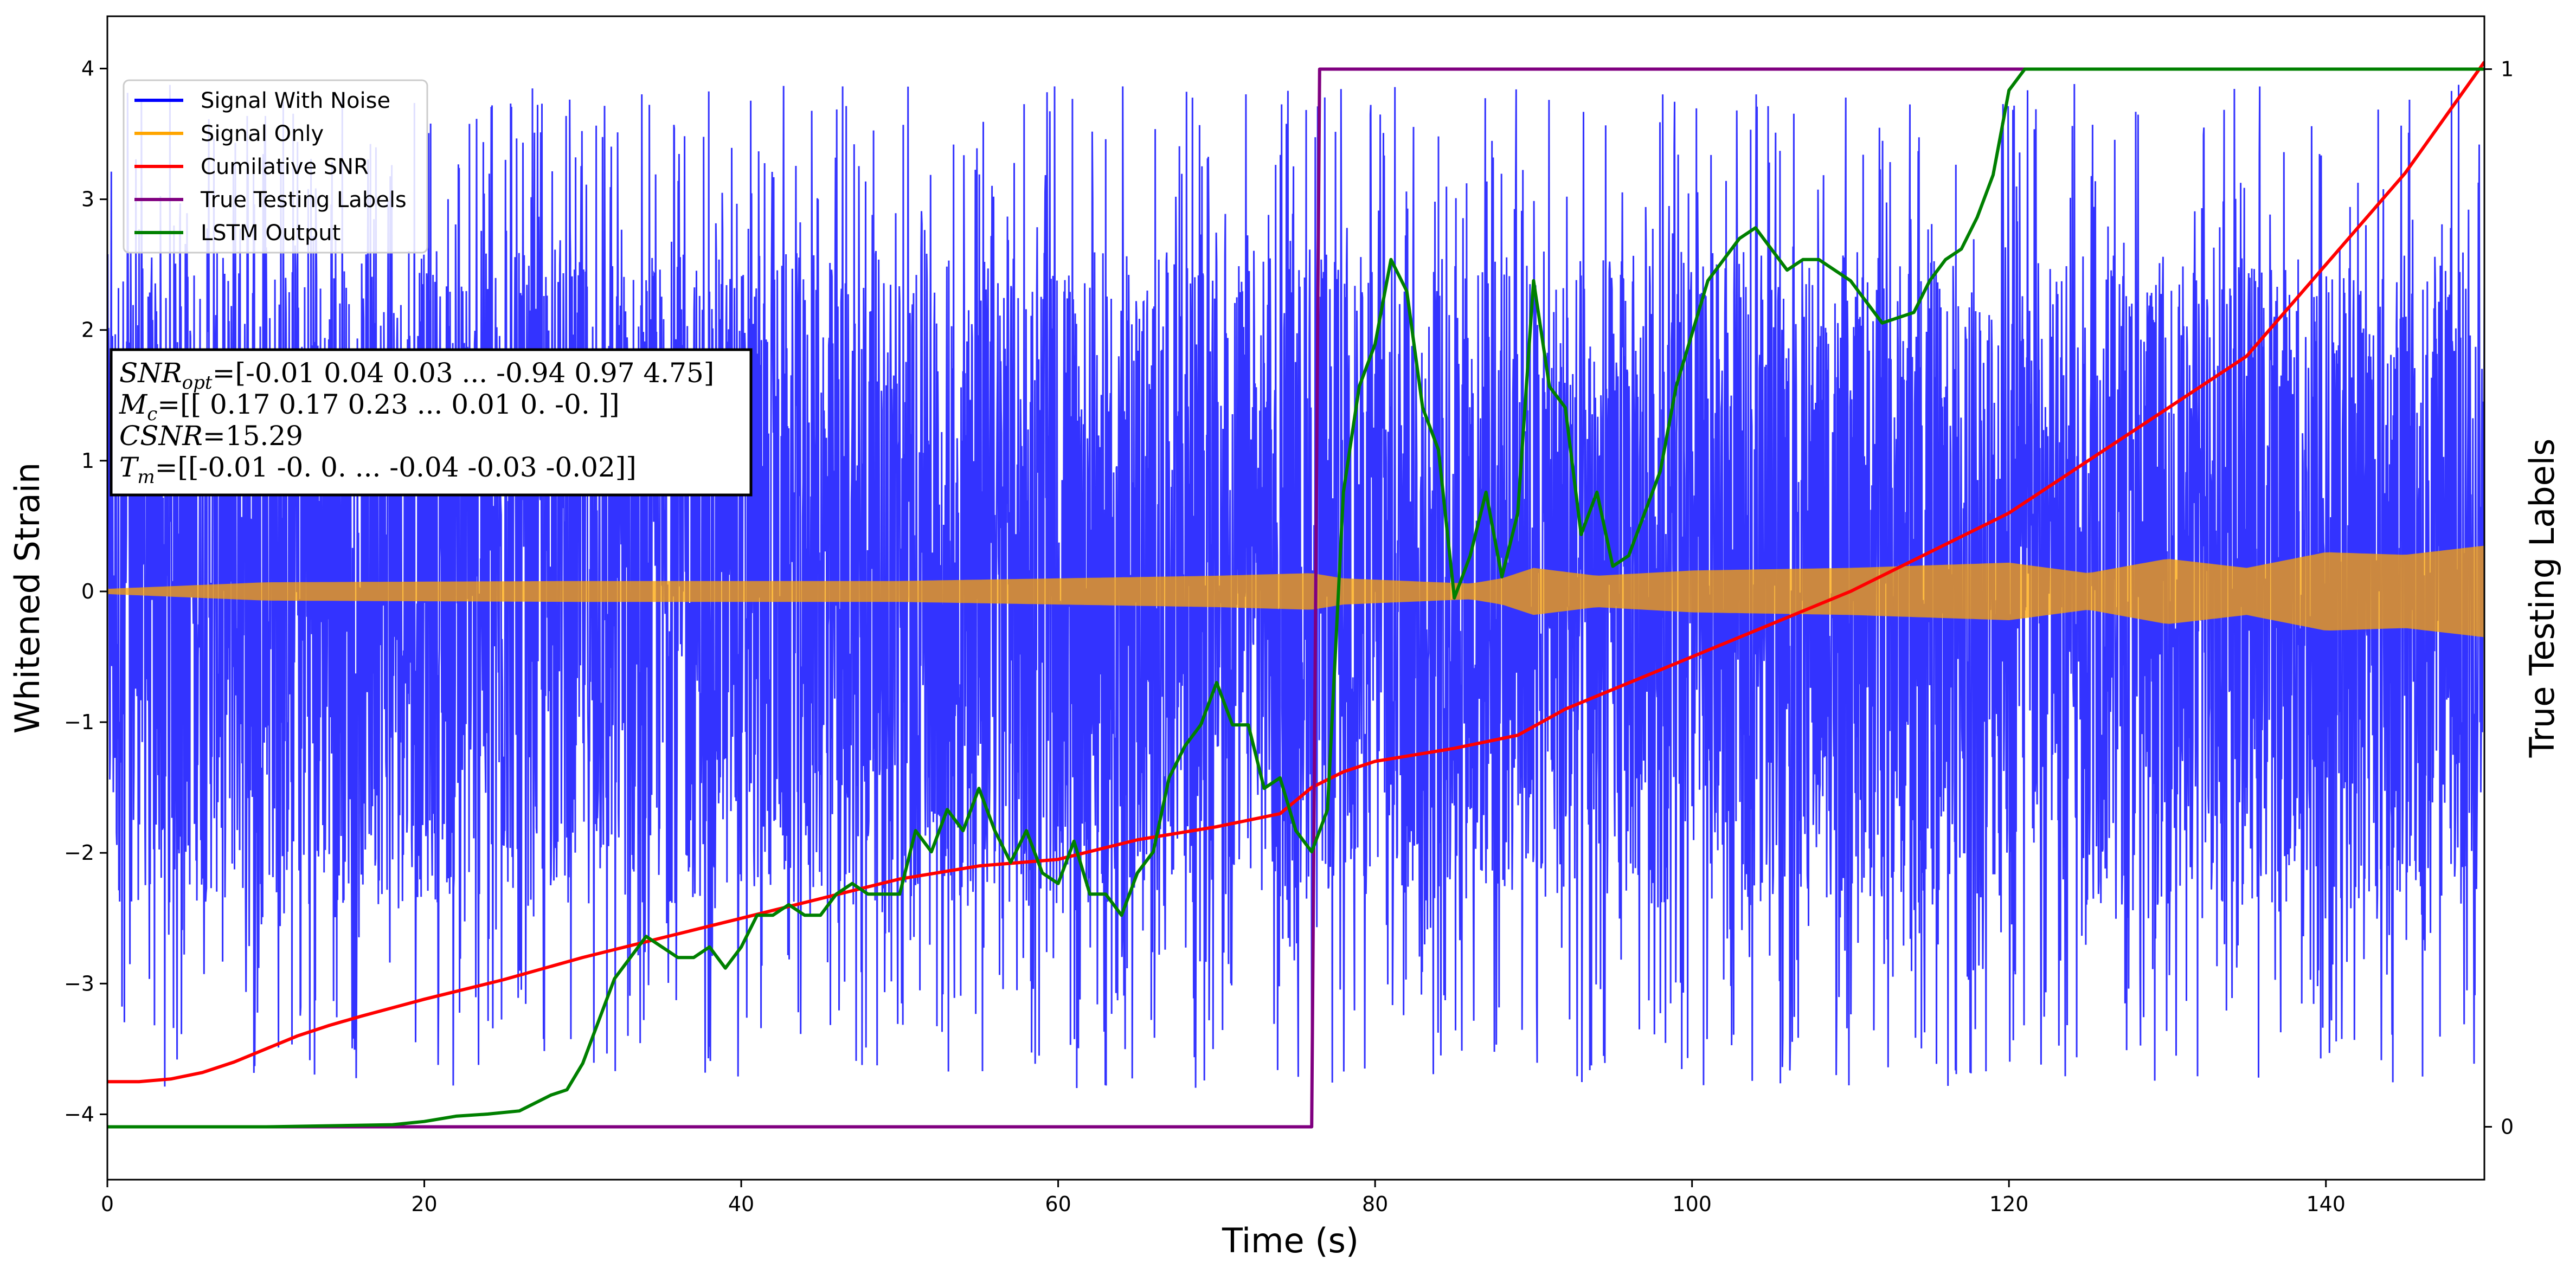 The image size is (2576, 1274). Describe the element at coordinates (1058, 1204) in the screenshot. I see `x-tick-label: 60` at that location.